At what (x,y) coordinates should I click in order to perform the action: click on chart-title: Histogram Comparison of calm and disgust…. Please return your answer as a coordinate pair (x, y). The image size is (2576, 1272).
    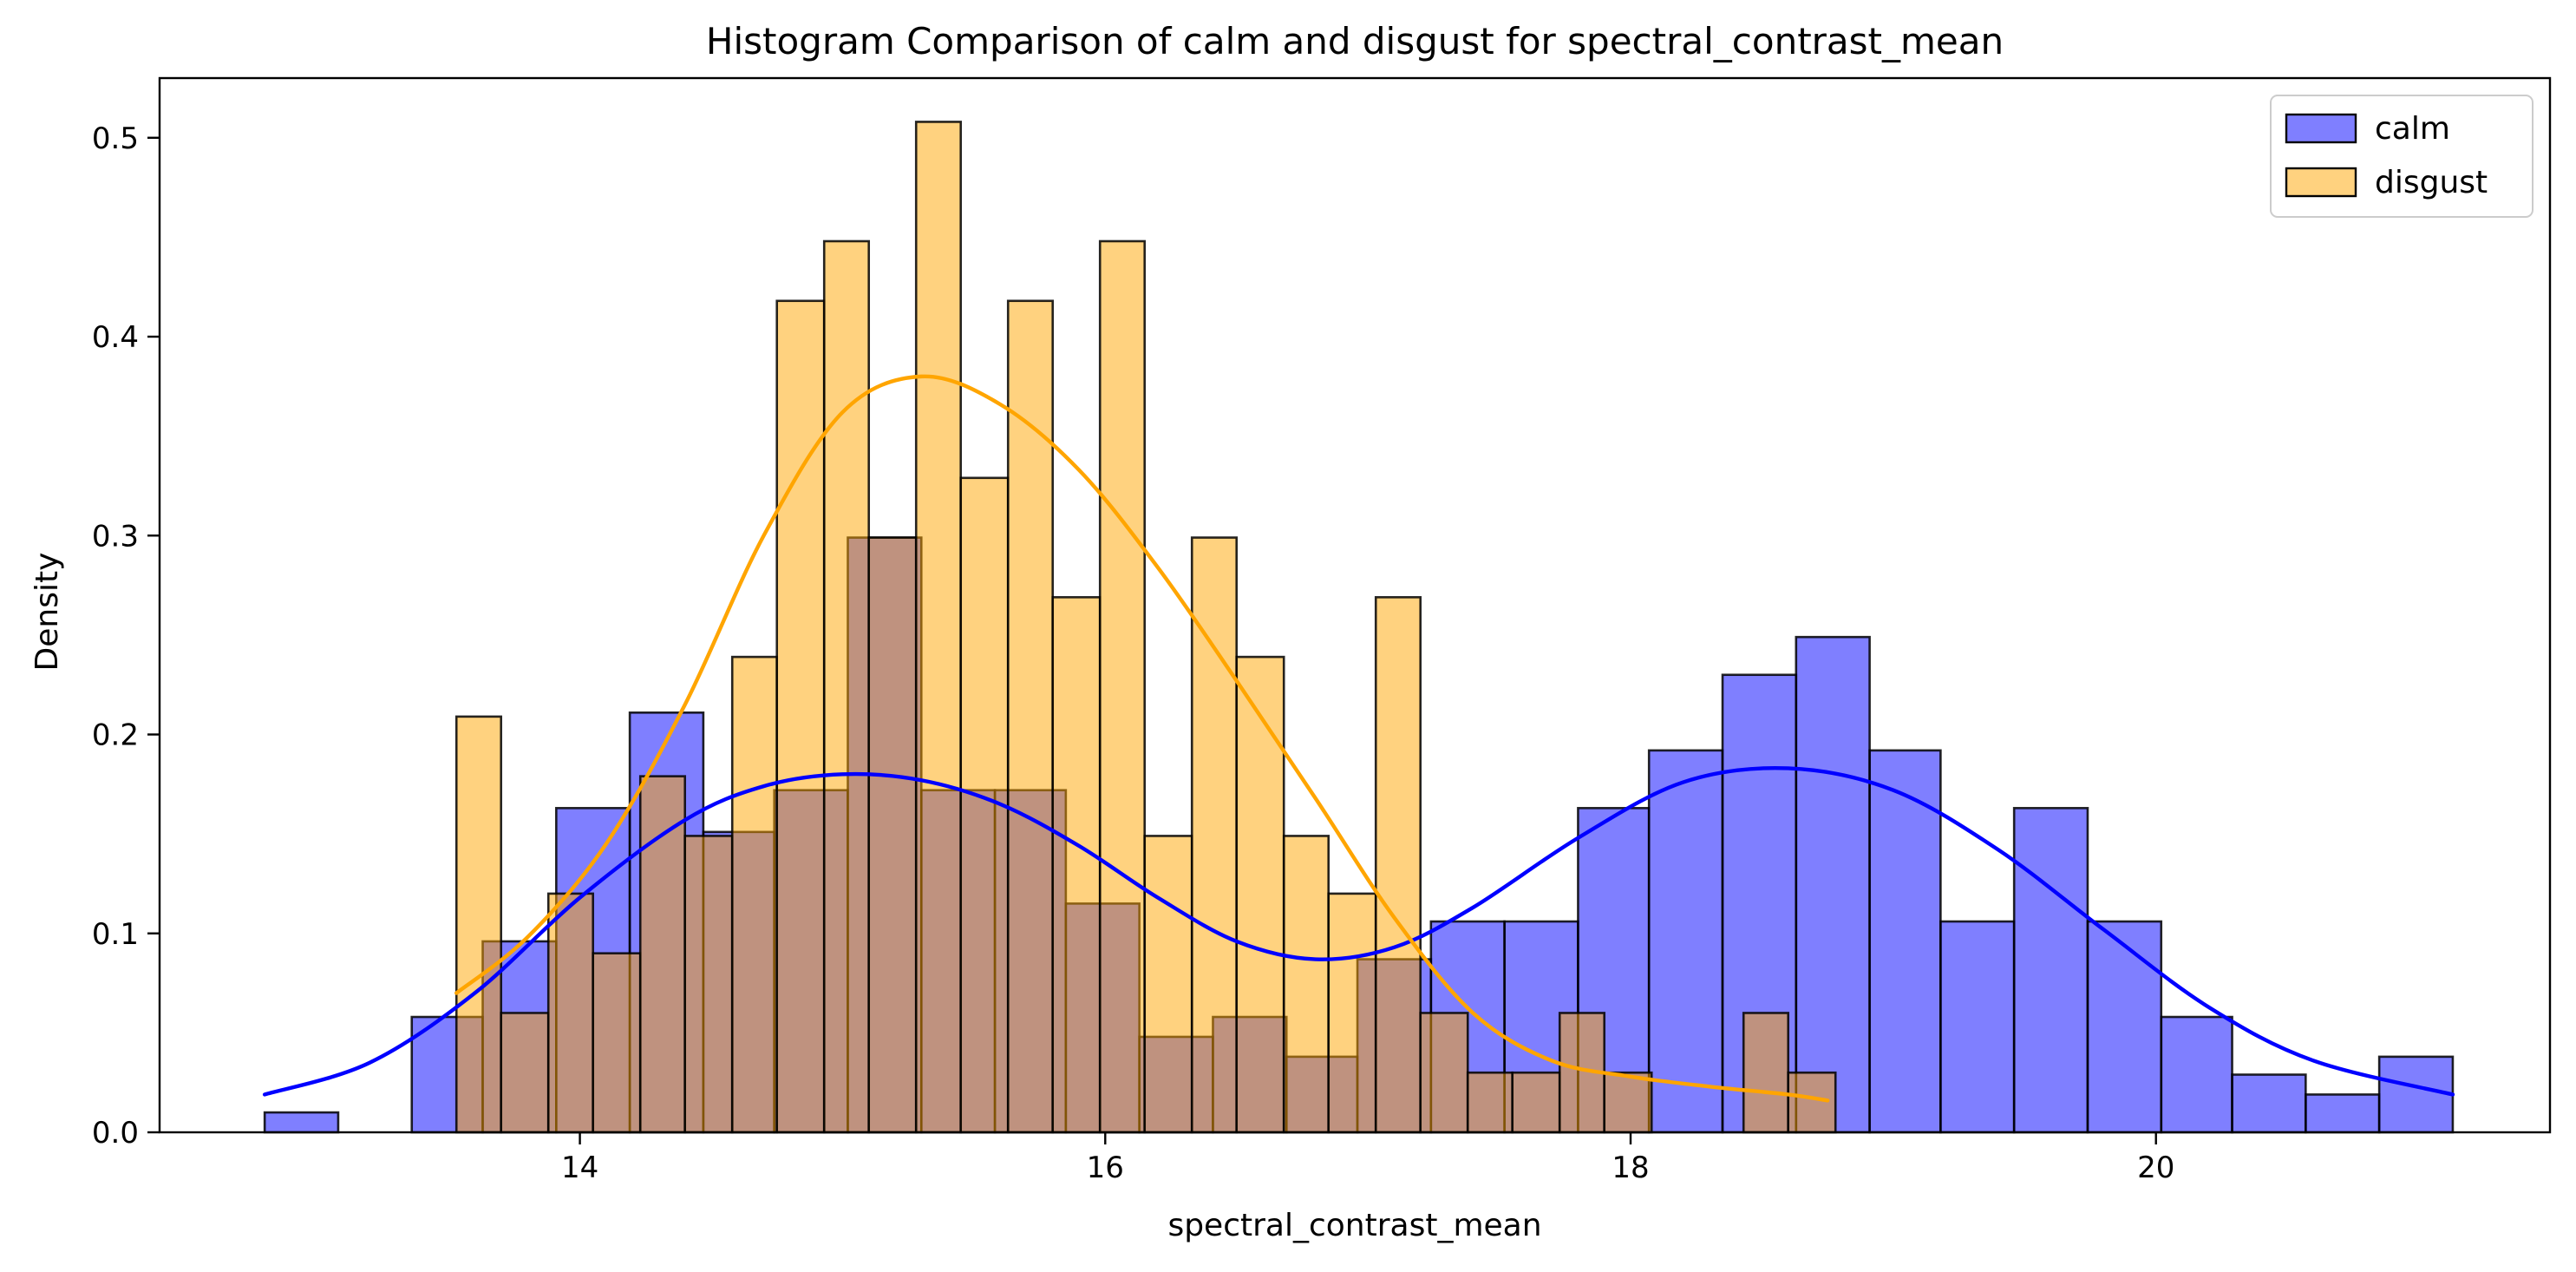
    Looking at the image, I should click on (1355, 41).